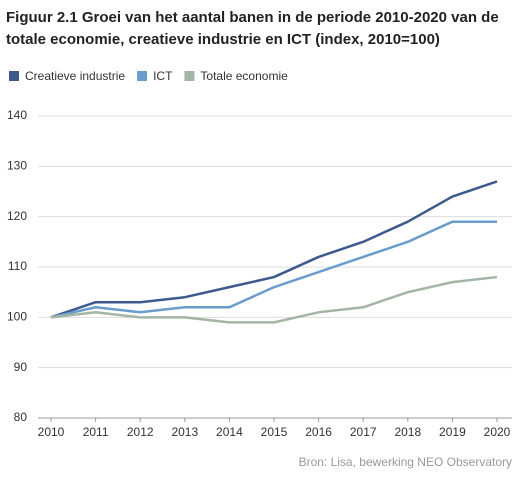 Image resolution: width=520 pixels, height=477 pixels. Describe the element at coordinates (497, 432) in the screenshot. I see `x-tick-label: 2020` at that location.